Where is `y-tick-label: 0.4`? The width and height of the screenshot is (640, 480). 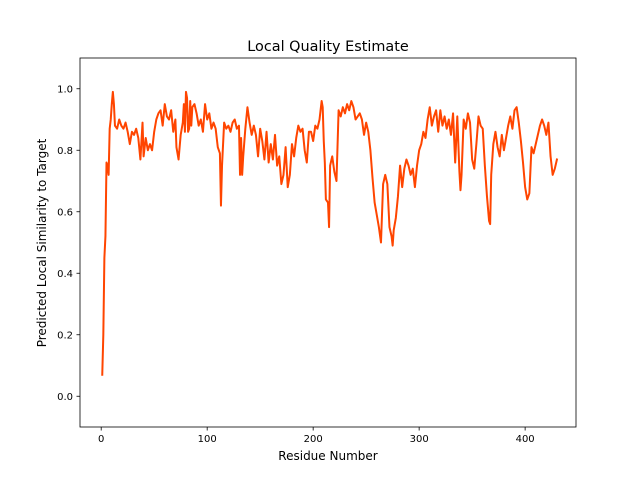
y-tick-label: 0.4 is located at coordinates (65, 274).